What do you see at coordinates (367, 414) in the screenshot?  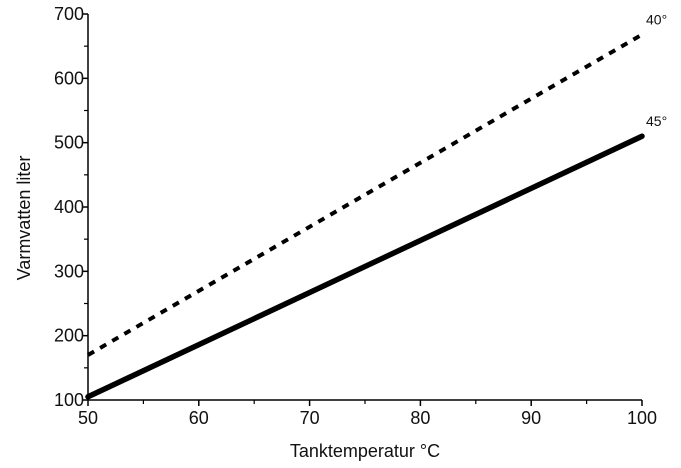 I see `x-ticks: 50 60 70 80 90 100` at bounding box center [367, 414].